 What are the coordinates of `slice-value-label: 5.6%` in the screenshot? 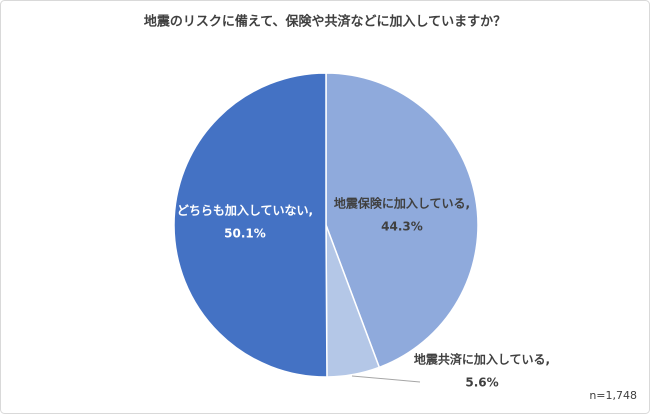 It's located at (481, 383).